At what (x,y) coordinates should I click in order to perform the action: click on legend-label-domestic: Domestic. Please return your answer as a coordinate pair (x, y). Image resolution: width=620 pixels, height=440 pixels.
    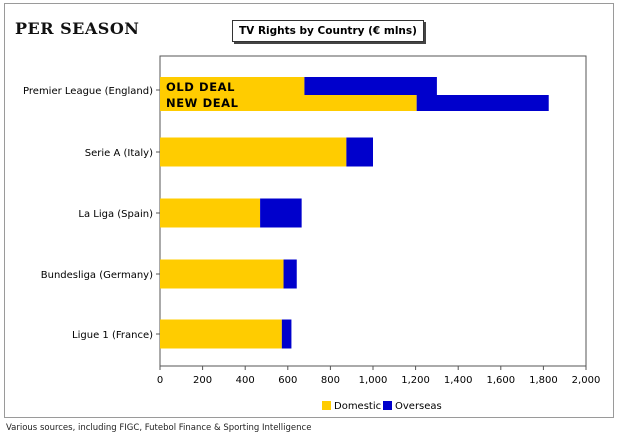
    Looking at the image, I should click on (358, 406).